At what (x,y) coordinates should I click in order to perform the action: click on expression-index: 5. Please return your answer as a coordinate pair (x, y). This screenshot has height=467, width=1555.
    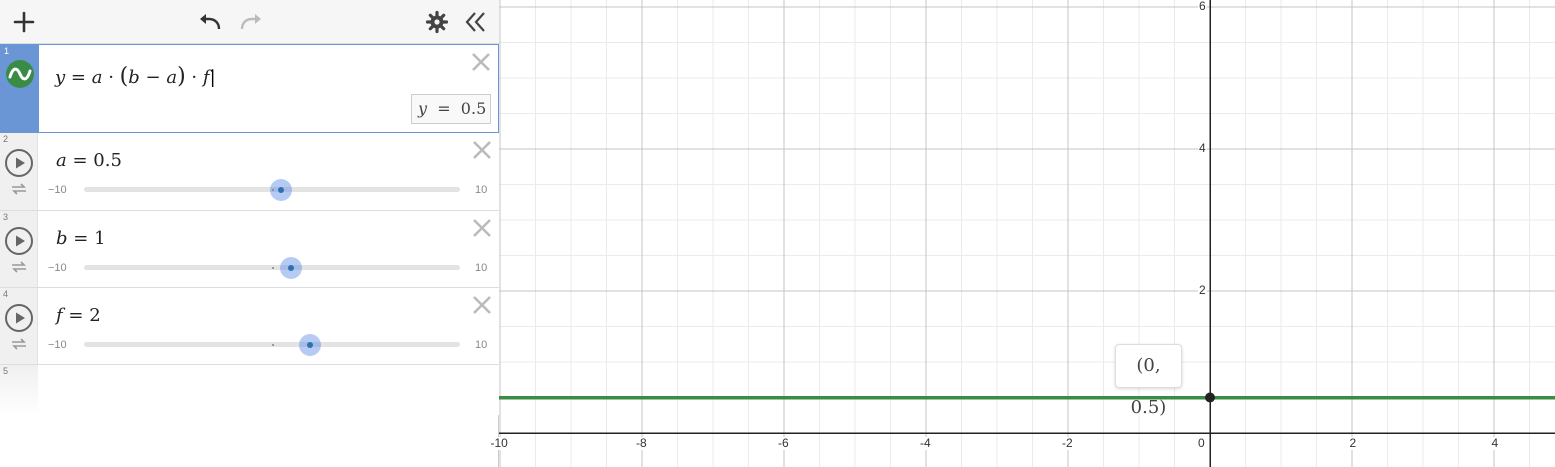
    Looking at the image, I should click on (6, 371).